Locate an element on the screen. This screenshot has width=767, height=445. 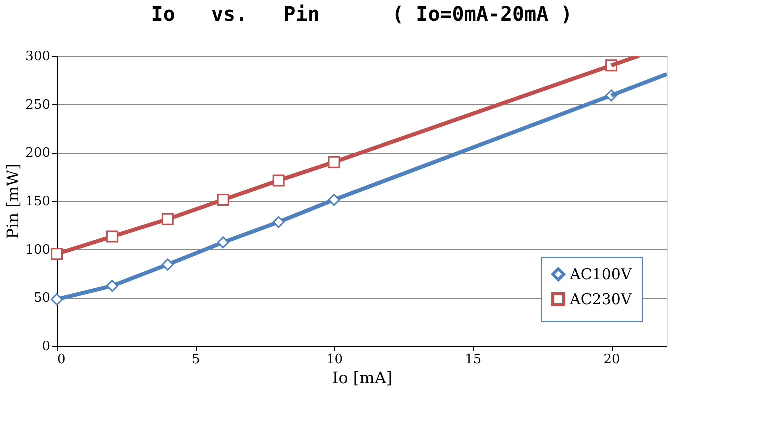
x-tick-label: 5 is located at coordinates (196, 360).